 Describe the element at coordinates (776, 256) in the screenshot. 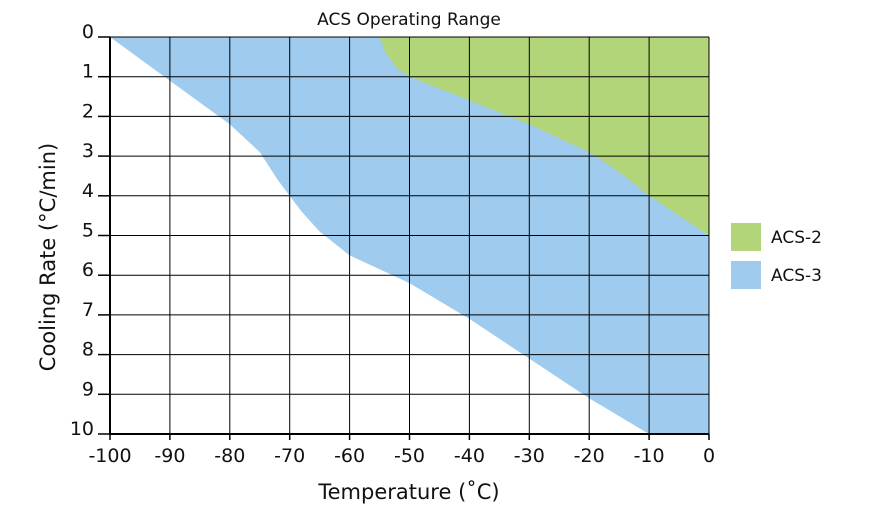

I see `legend: ACS-2 ACS-3` at that location.